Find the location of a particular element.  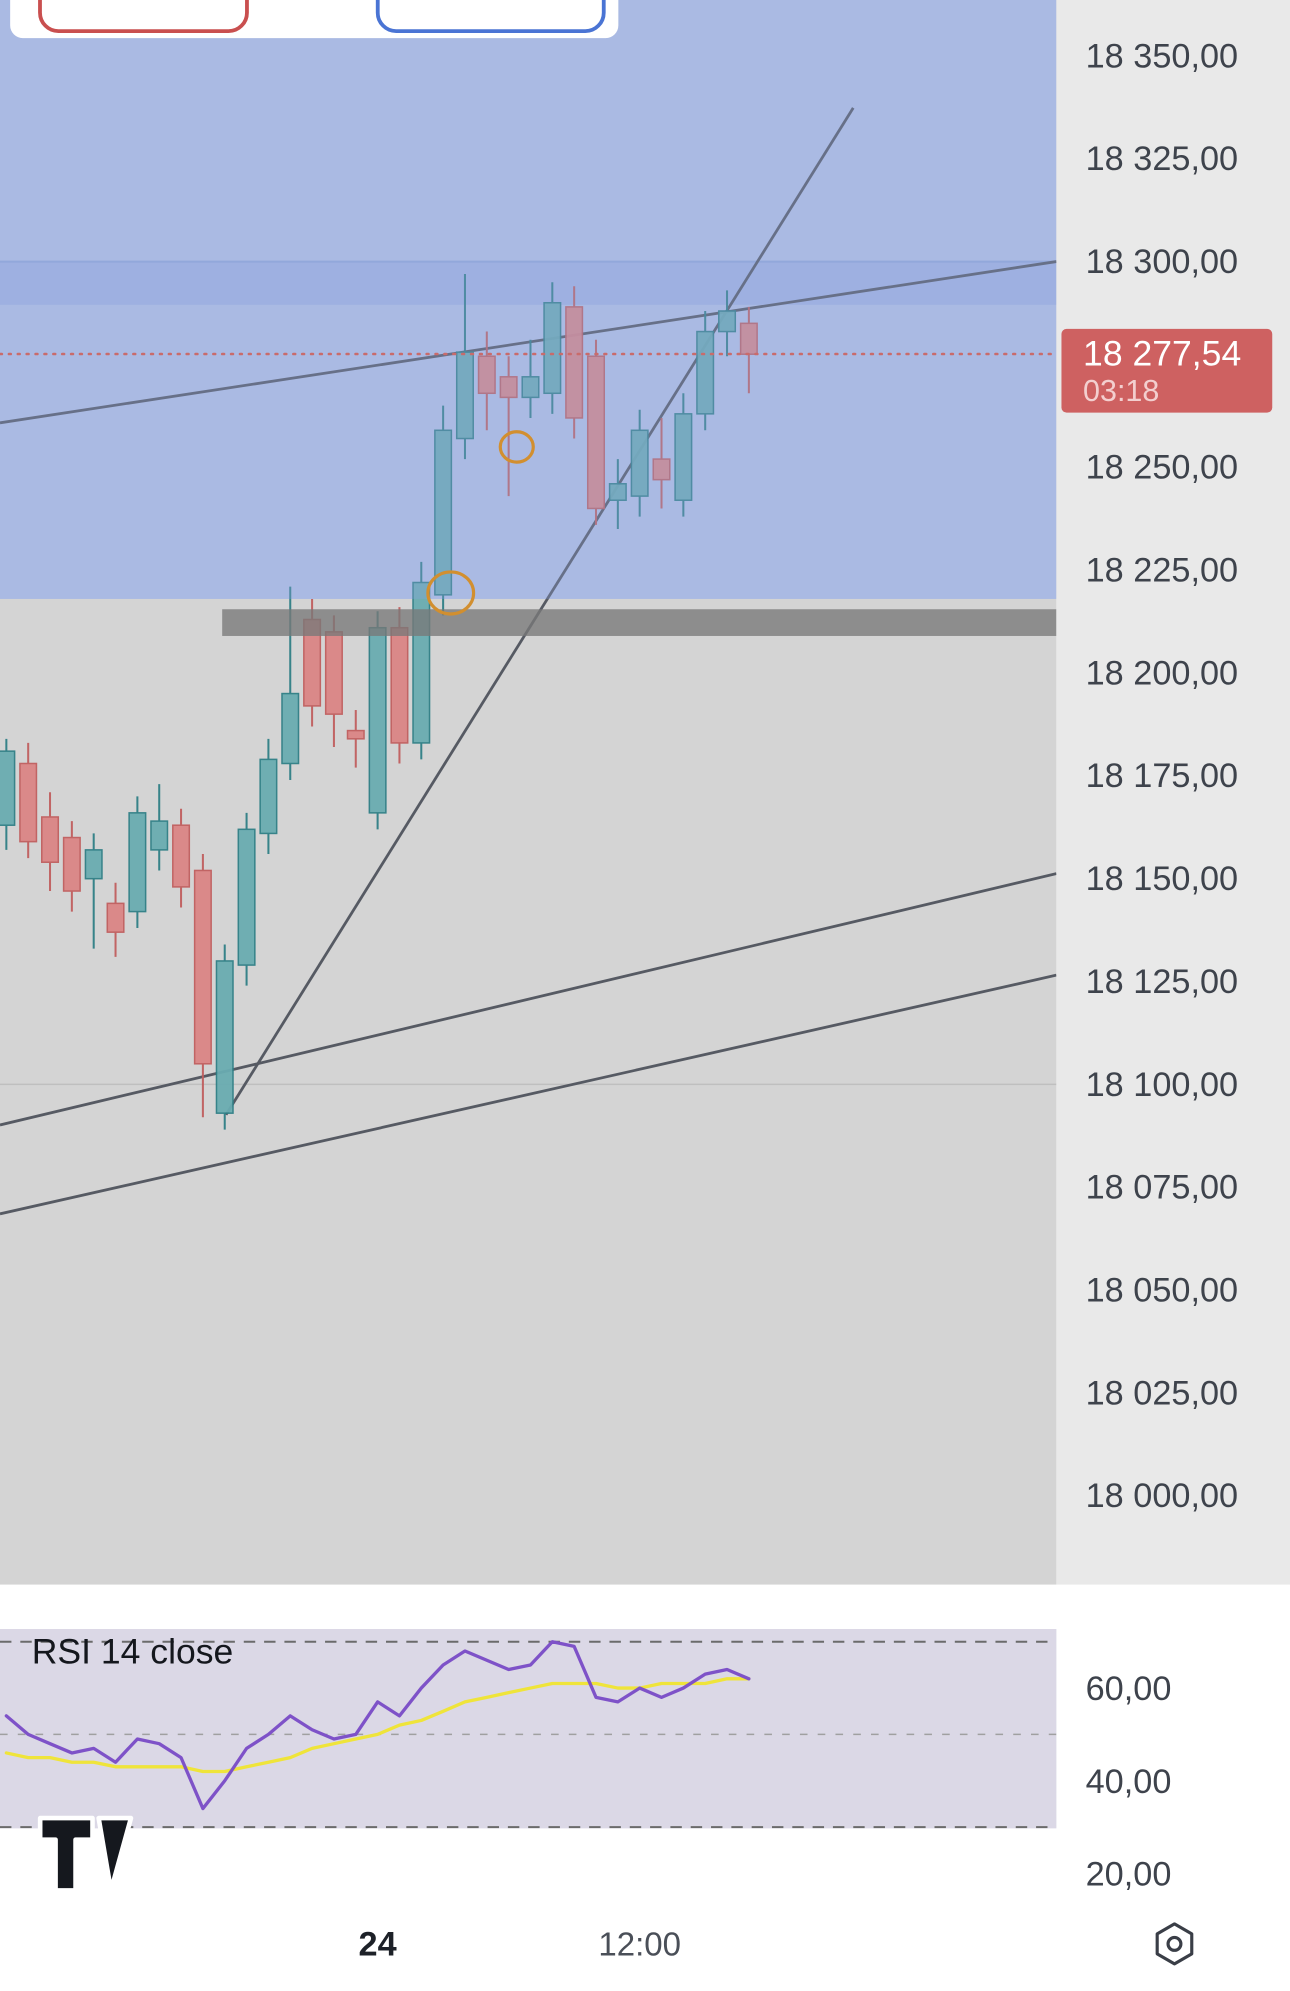

chart-settings-button is located at coordinates (1175, 1945).